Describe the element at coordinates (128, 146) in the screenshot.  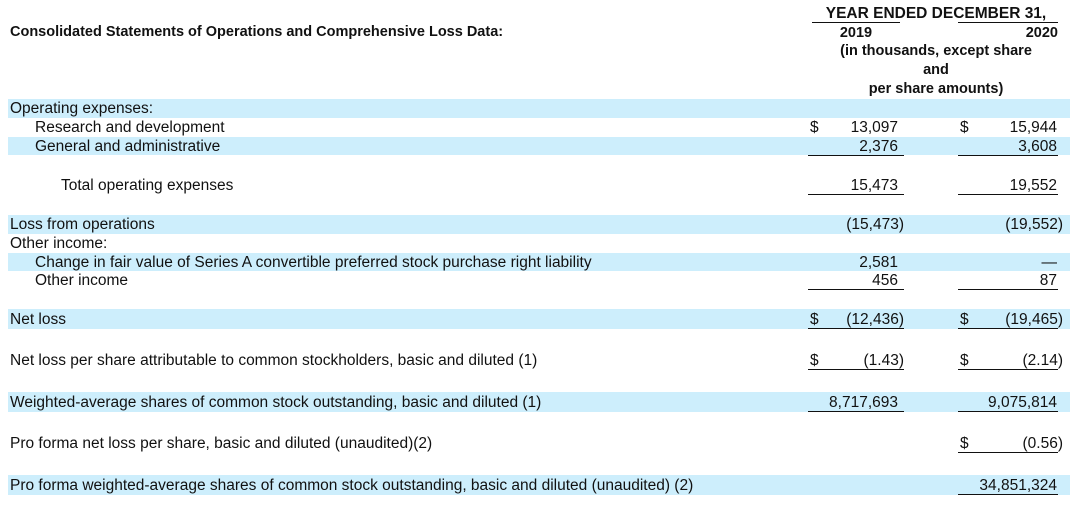
I see `row-label: General and administrative` at that location.